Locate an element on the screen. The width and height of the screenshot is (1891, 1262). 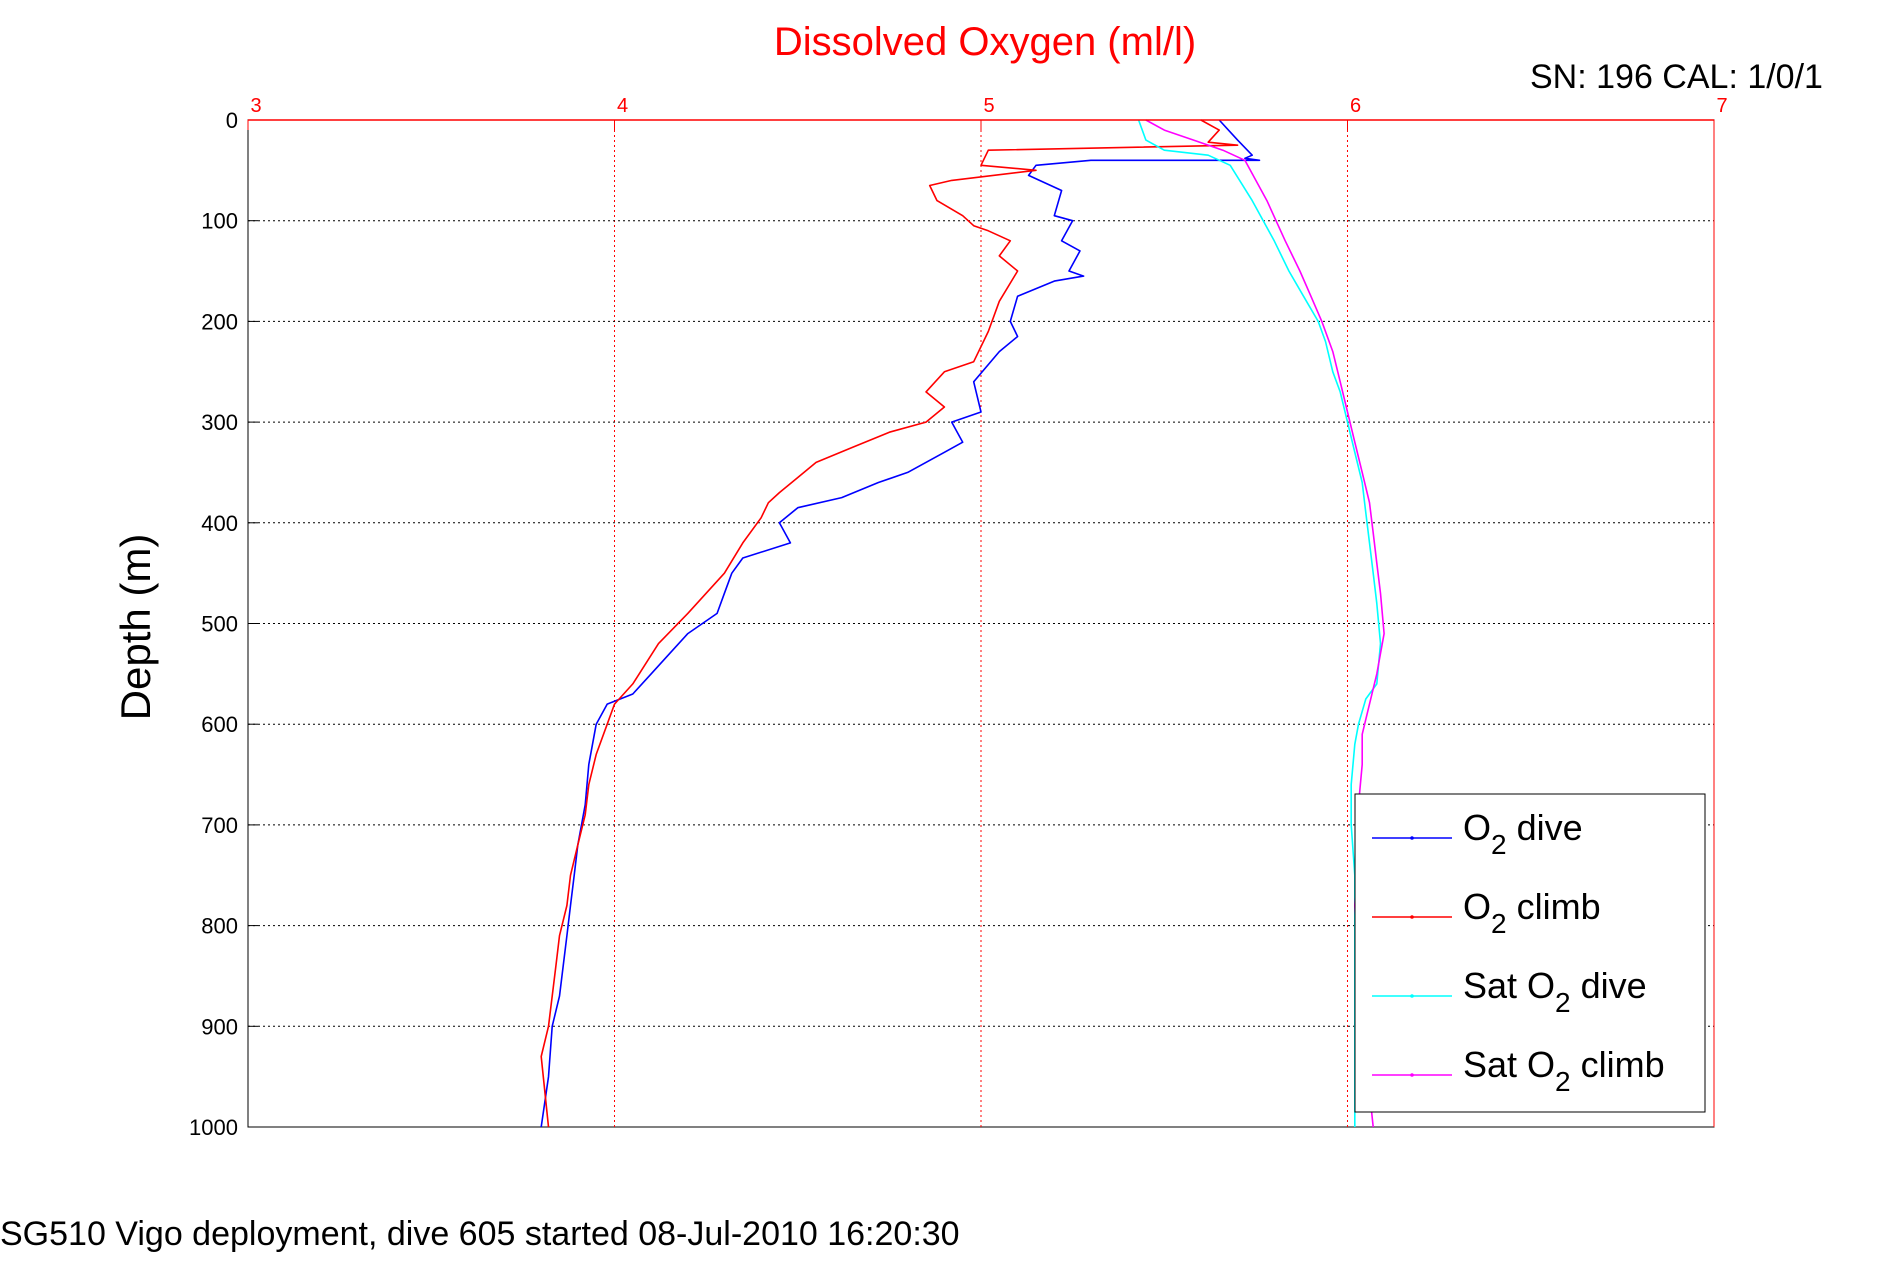
legend-label-2: Sat O2 dive is located at coordinates (1555, 991).